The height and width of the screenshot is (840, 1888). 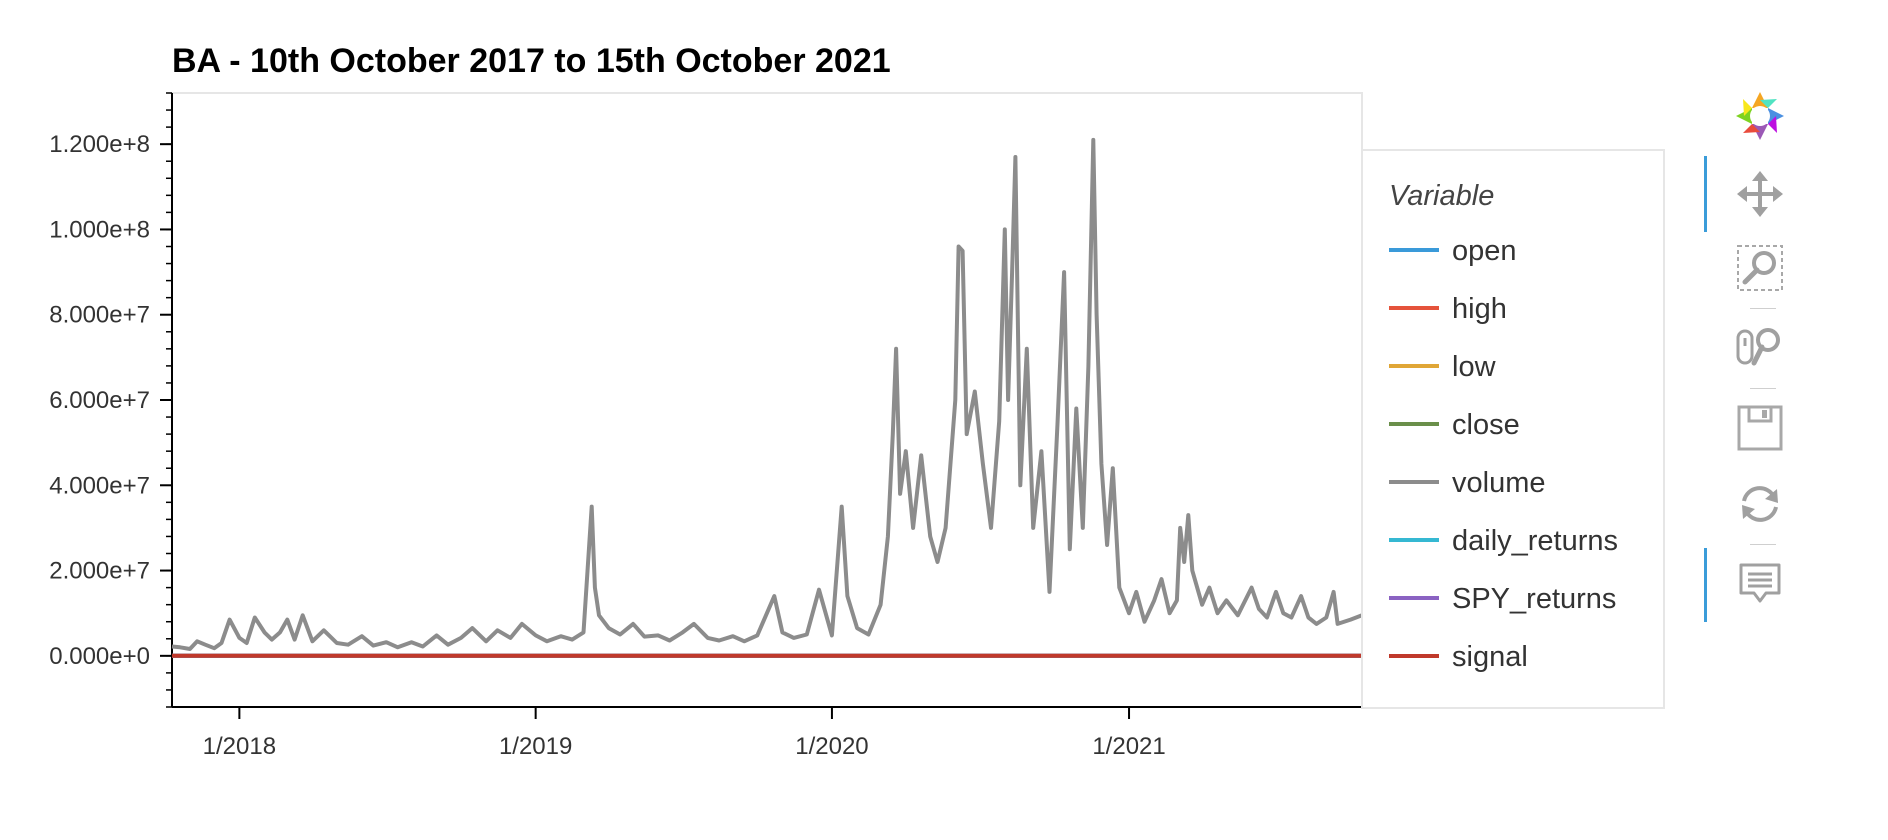 I want to click on bokeh-logo-icon, so click(x=1760, y=116).